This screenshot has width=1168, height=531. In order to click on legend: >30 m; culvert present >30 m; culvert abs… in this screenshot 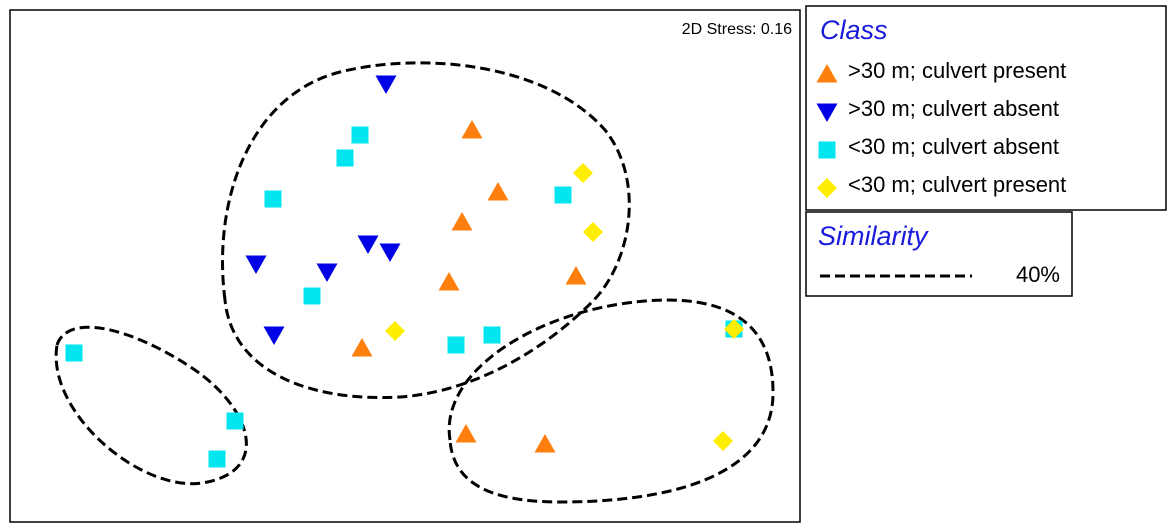, I will do `click(941, 128)`.